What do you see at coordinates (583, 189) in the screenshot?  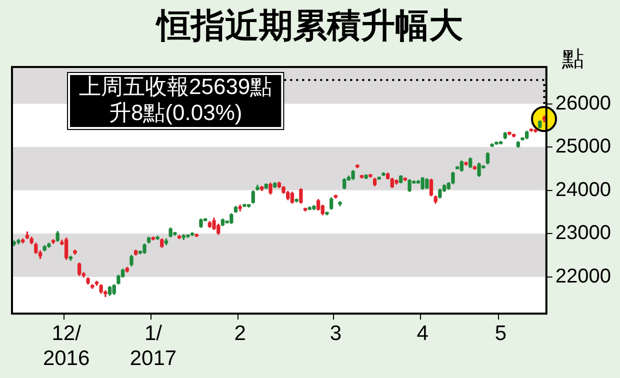 I see `y-tick-label: 24000` at bounding box center [583, 189].